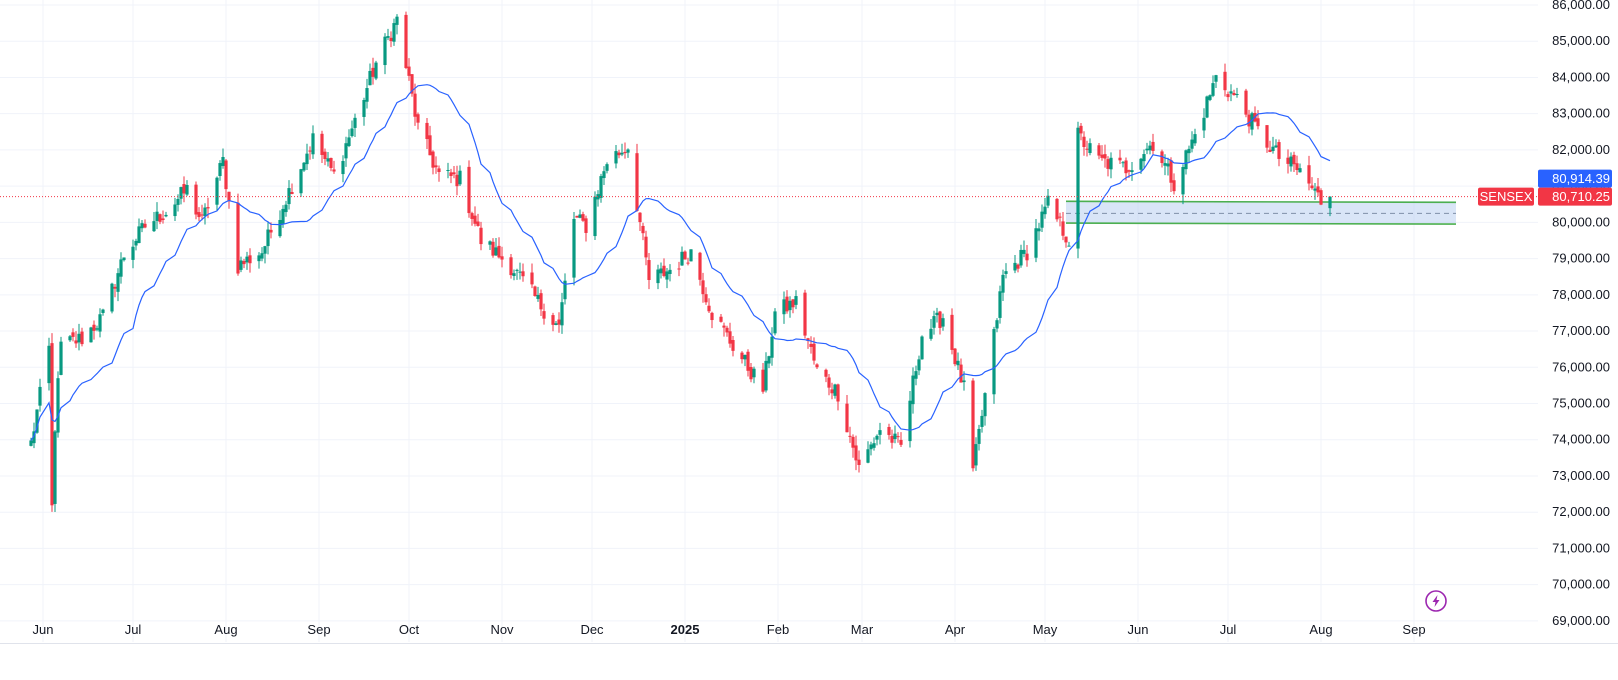 The width and height of the screenshot is (1618, 680). I want to click on zone-bottom-border, so click(1261, 223).